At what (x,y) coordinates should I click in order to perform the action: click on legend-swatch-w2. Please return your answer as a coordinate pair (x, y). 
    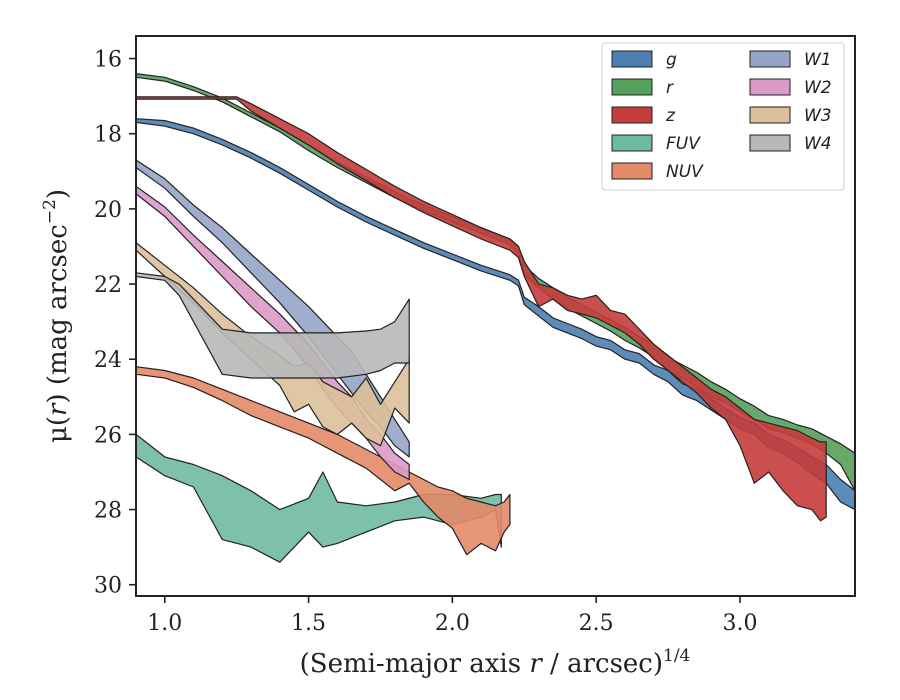
    Looking at the image, I should click on (770, 87).